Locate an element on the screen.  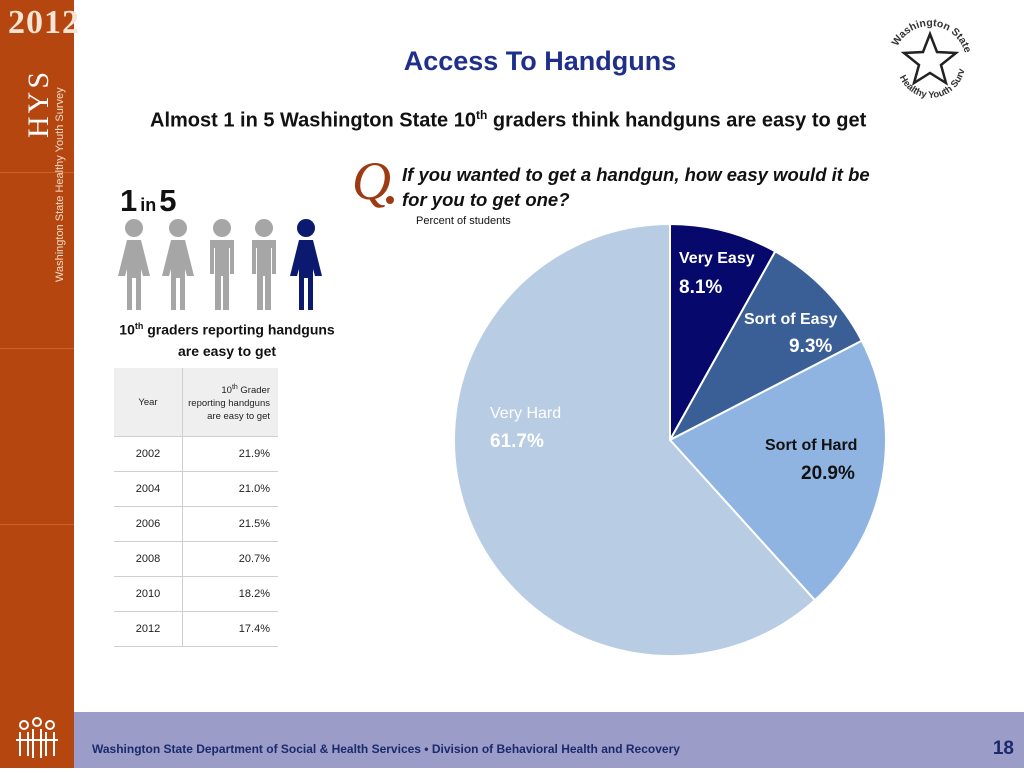
cell-value: 21.5% is located at coordinates (230, 524).